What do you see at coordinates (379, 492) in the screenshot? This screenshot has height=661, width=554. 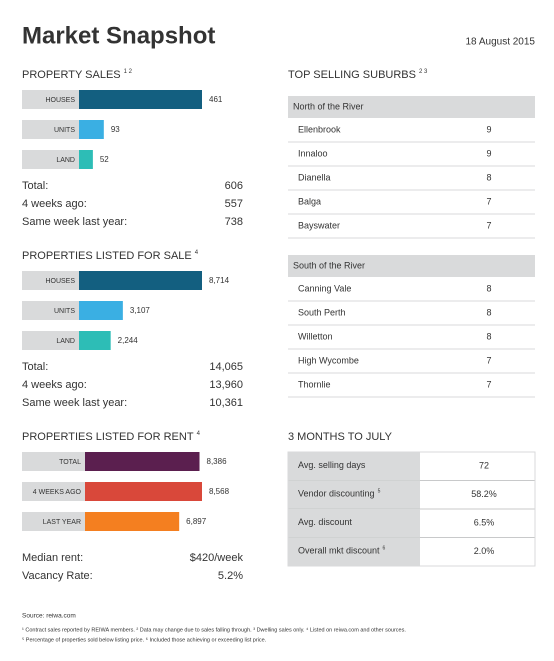 I see `footnote-ref: 5` at bounding box center [379, 492].